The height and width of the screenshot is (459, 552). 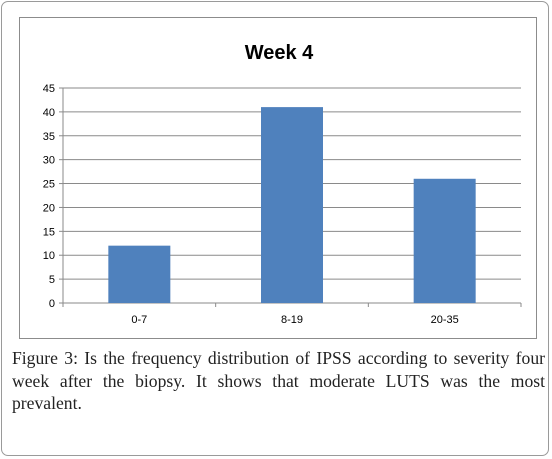 I want to click on y-tick-label: 15, so click(x=49, y=232).